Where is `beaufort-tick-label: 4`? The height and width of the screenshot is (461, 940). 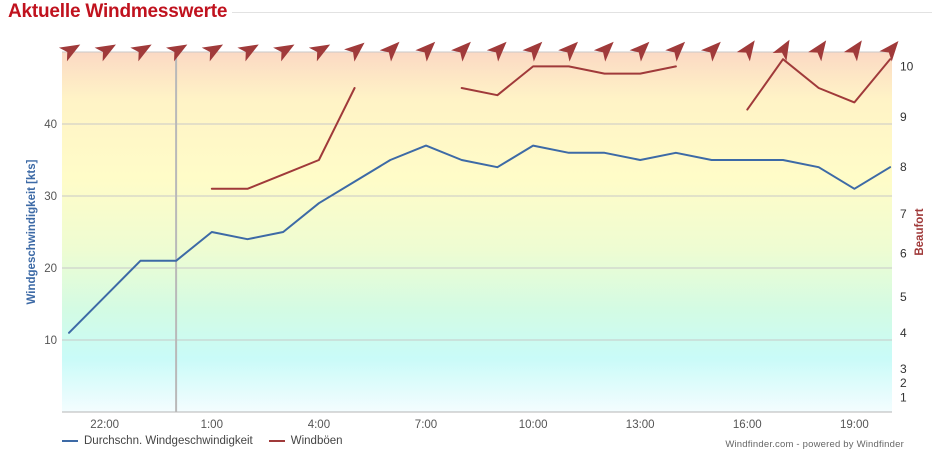
beaufort-tick-label: 4 is located at coordinates (903, 333).